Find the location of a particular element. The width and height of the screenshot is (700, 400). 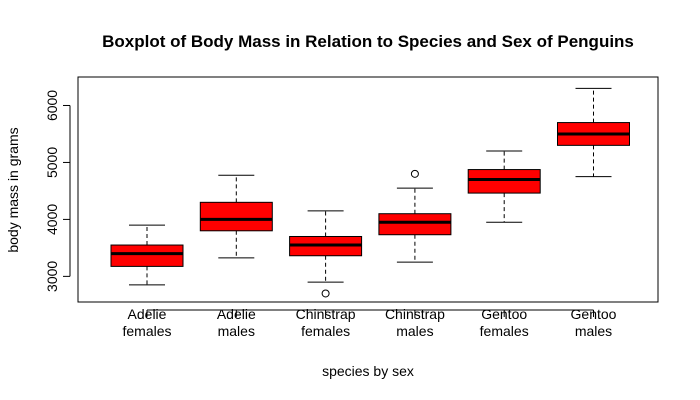

y-tick-label: 5000 is located at coordinates (52, 162).